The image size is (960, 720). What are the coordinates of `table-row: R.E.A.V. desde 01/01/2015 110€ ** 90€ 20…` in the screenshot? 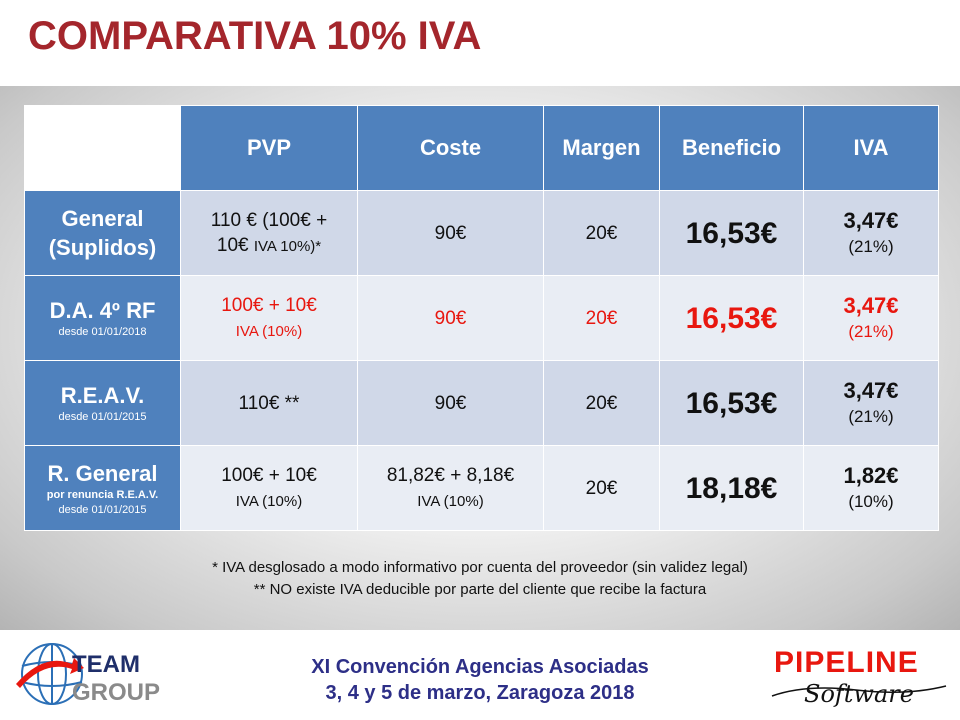 It's located at (481, 403).